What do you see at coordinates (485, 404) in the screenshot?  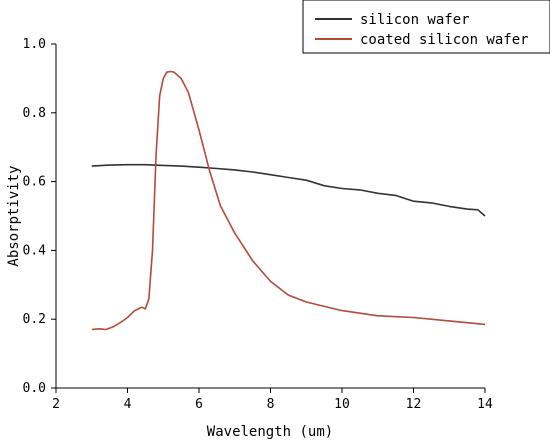 I see `x-tick-label: 14` at bounding box center [485, 404].